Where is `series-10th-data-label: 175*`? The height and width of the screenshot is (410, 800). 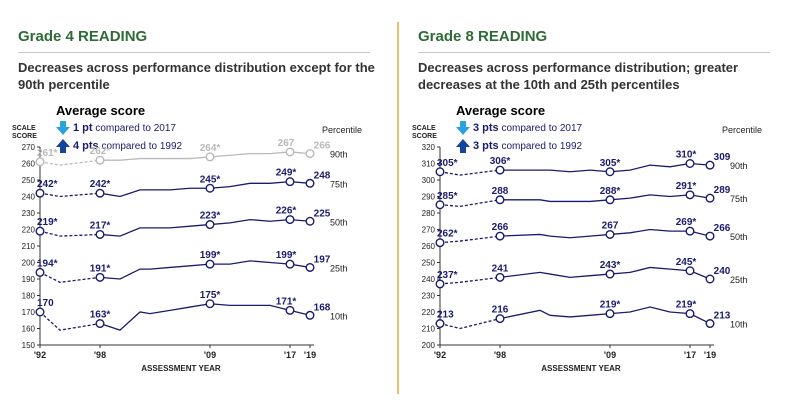 series-10th-data-label: 175* is located at coordinates (210, 295).